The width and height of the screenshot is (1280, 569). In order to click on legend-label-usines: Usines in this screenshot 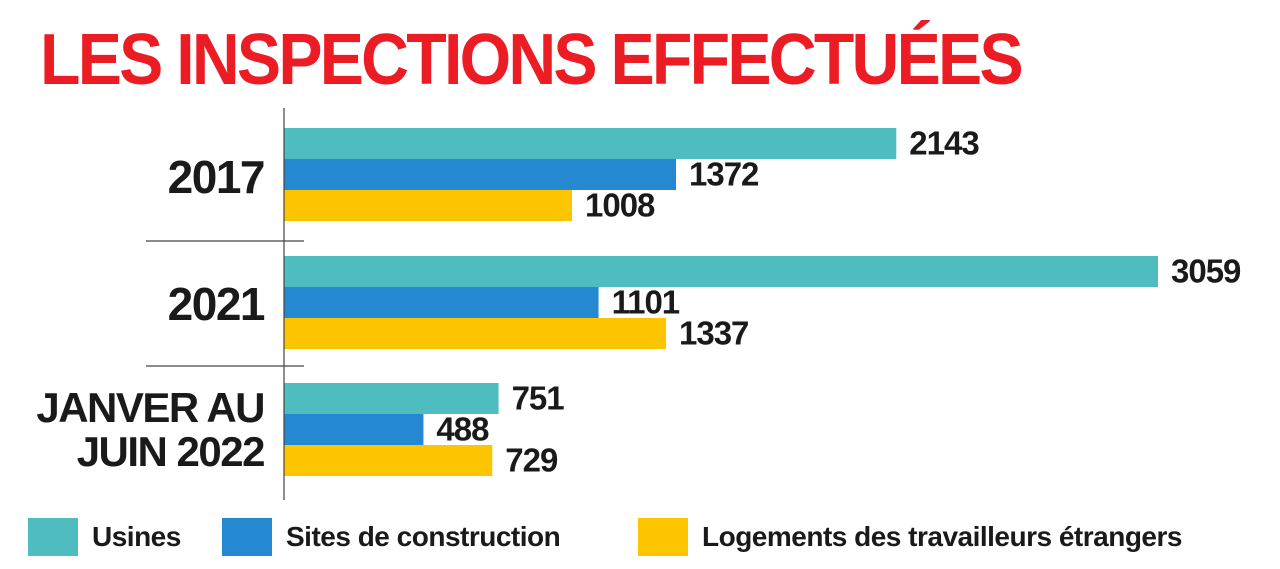, I will do `click(136, 536)`.